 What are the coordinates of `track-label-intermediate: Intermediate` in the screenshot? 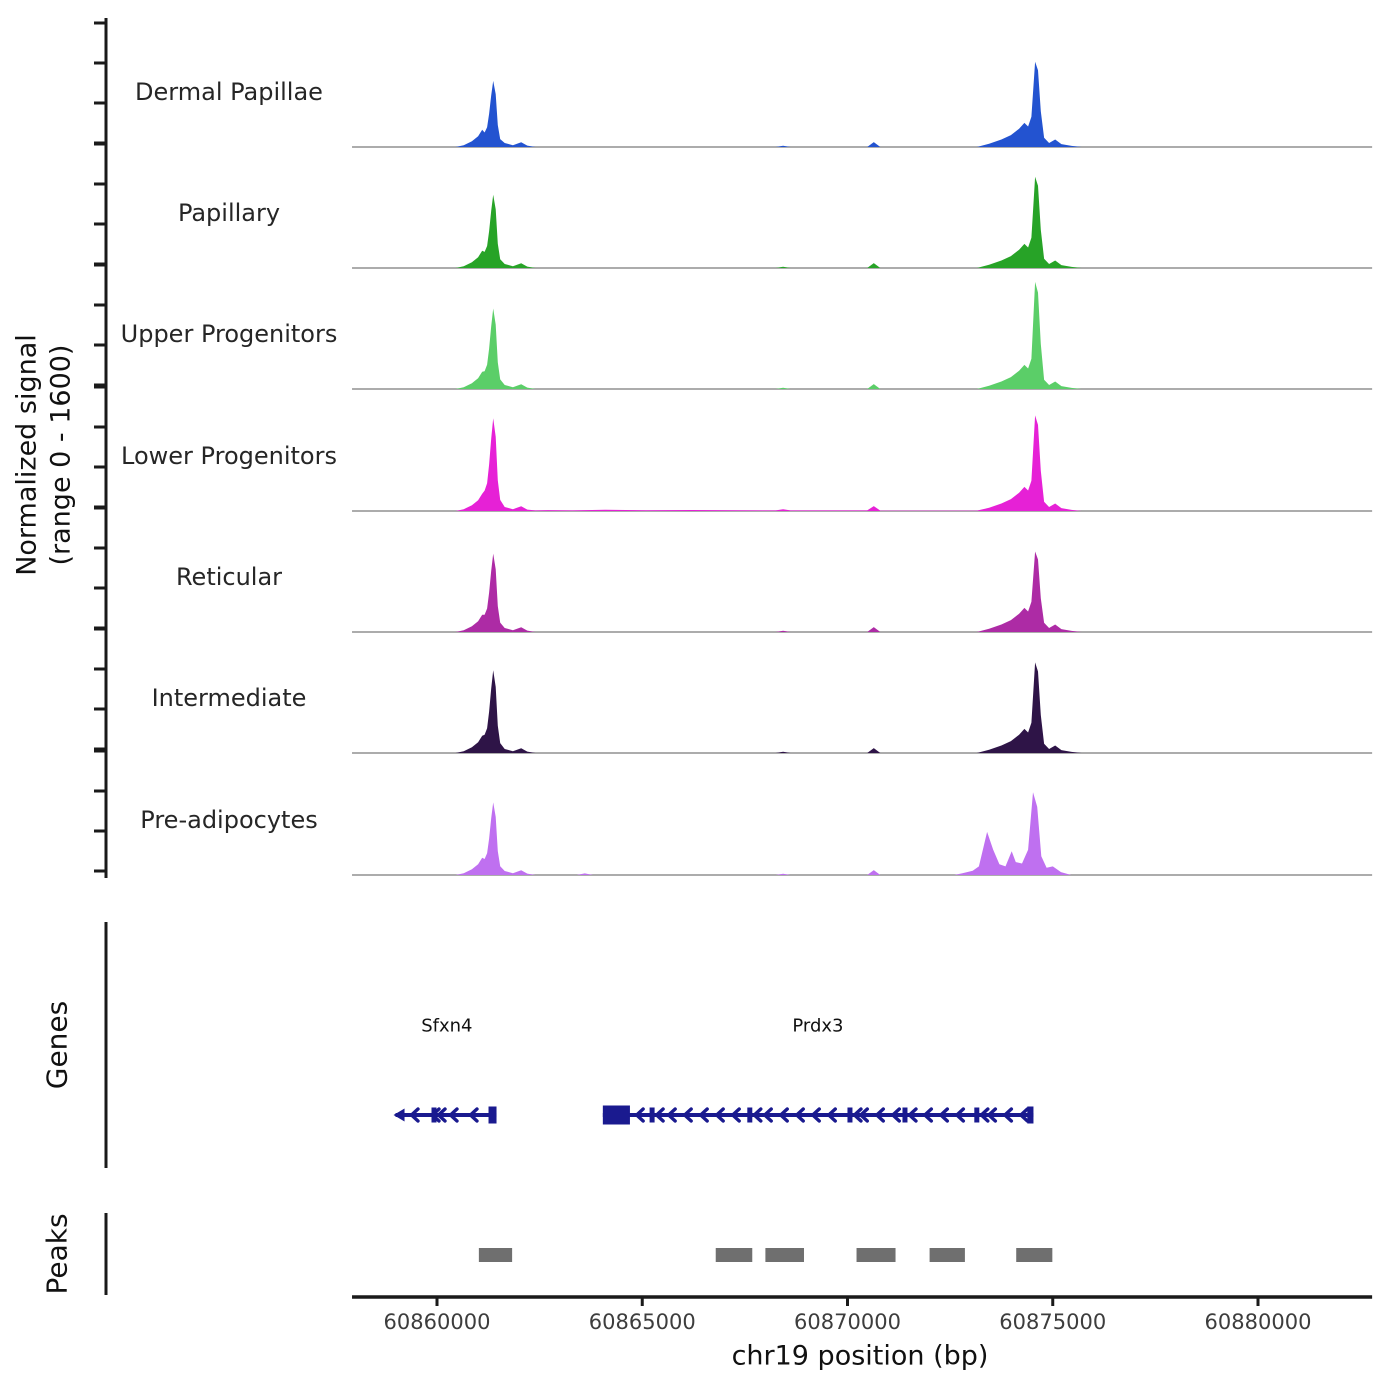 It's located at (229, 698).